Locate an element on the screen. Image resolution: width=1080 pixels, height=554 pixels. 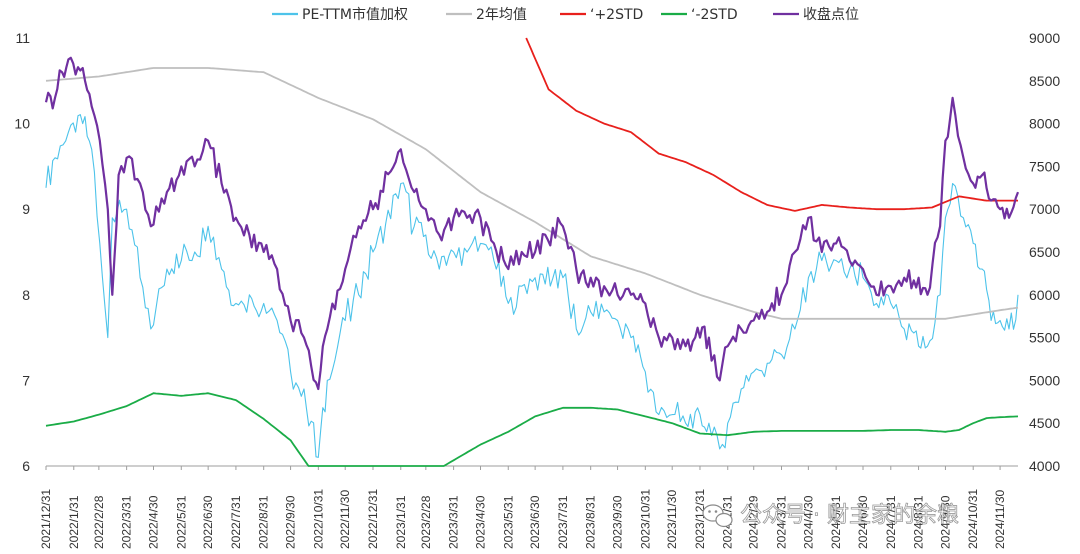
x-tick-label: 2022/11/30 is located at coordinates (345, 519).